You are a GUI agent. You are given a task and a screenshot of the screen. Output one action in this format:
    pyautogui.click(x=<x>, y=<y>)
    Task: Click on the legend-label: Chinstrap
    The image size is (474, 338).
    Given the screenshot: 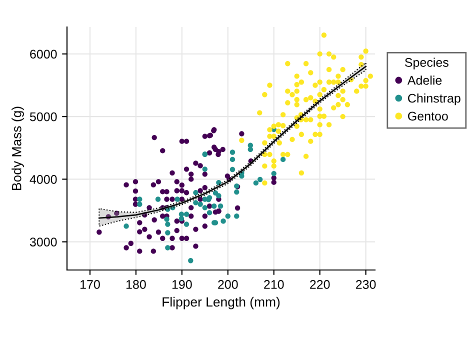 What is the action you would take?
    pyautogui.click(x=434, y=99)
    